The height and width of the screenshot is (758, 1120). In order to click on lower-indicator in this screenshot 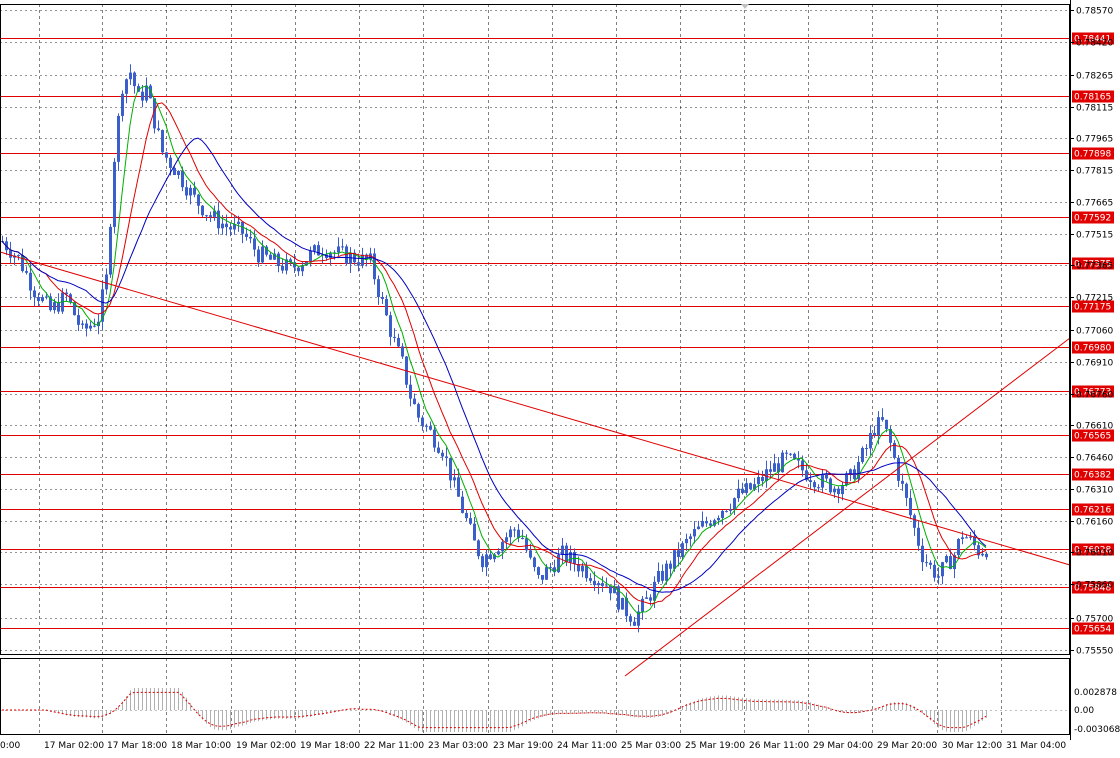, I will do `click(535, 710)`.